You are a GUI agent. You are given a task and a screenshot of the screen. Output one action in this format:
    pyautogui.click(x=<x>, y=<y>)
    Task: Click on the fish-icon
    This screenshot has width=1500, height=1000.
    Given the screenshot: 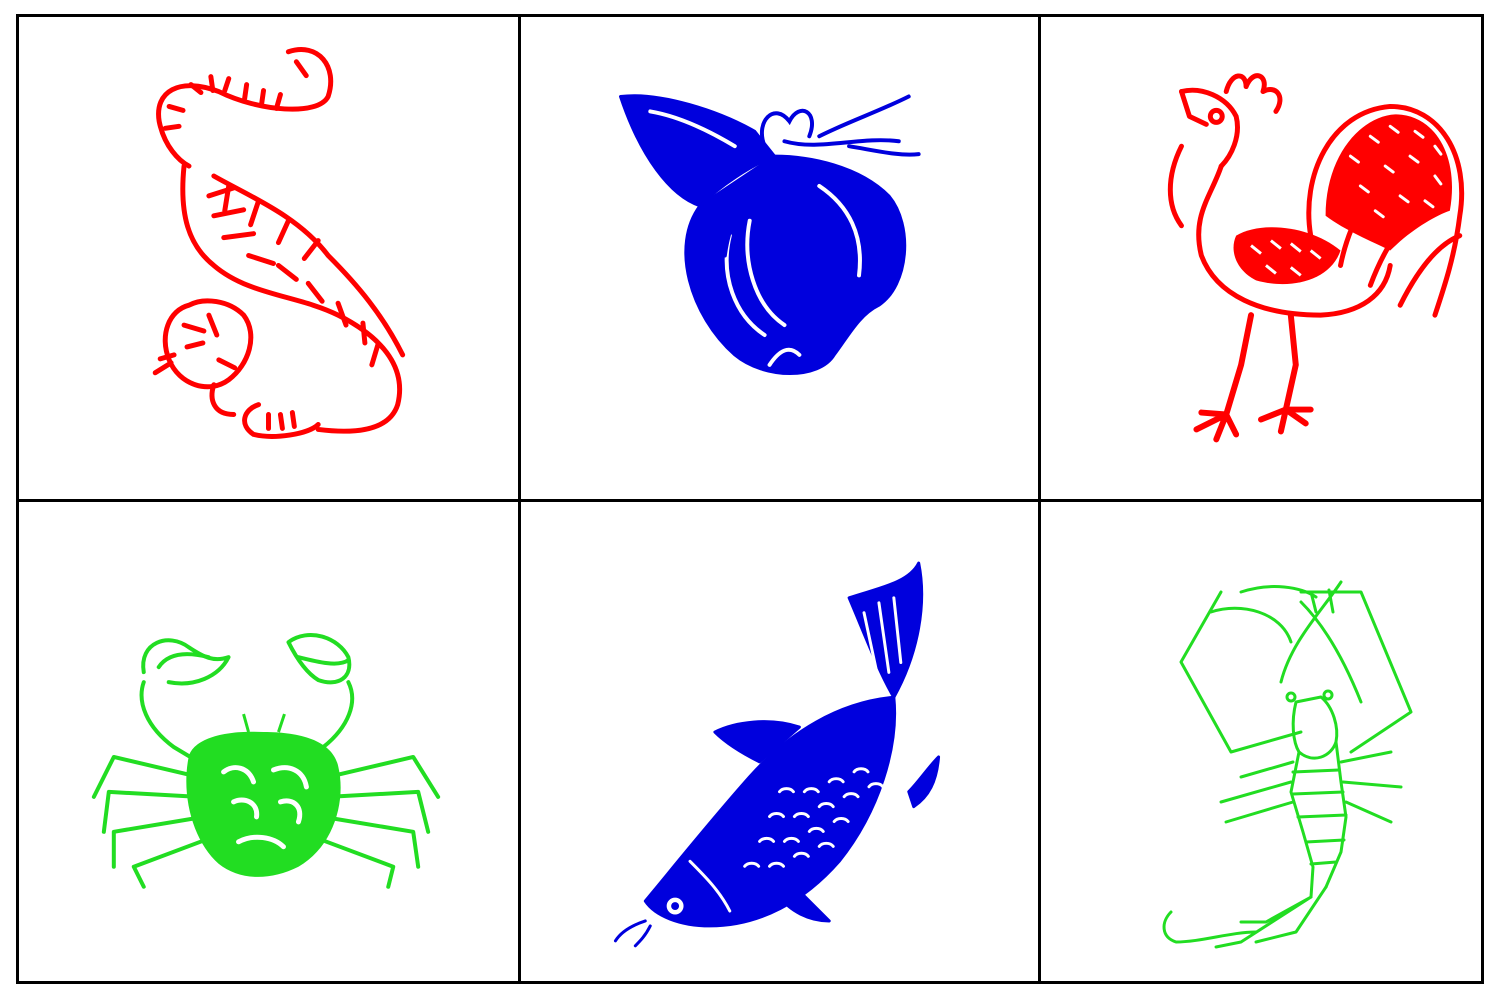 What is the action you would take?
    pyautogui.click(x=777, y=754)
    